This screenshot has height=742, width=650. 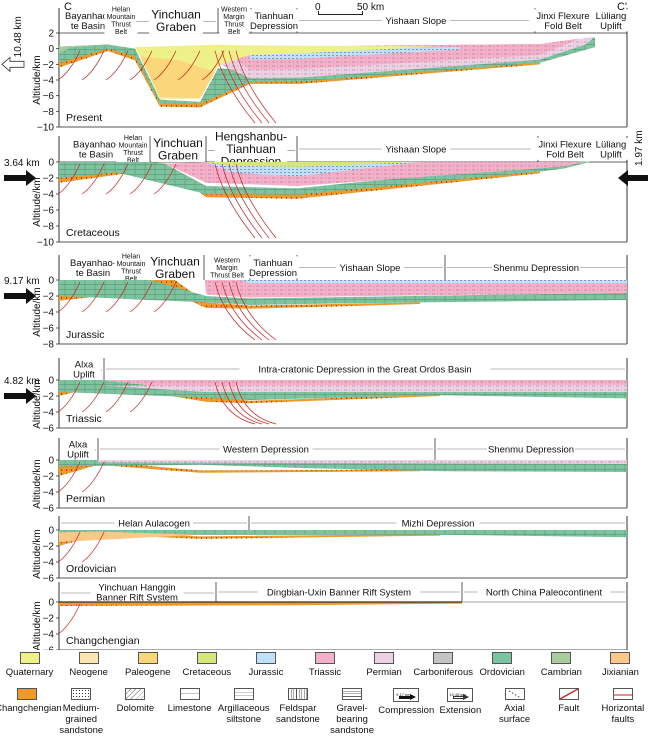 What do you see at coordinates (148, 672) in the screenshot?
I see `legend-label: Paleogene` at bounding box center [148, 672].